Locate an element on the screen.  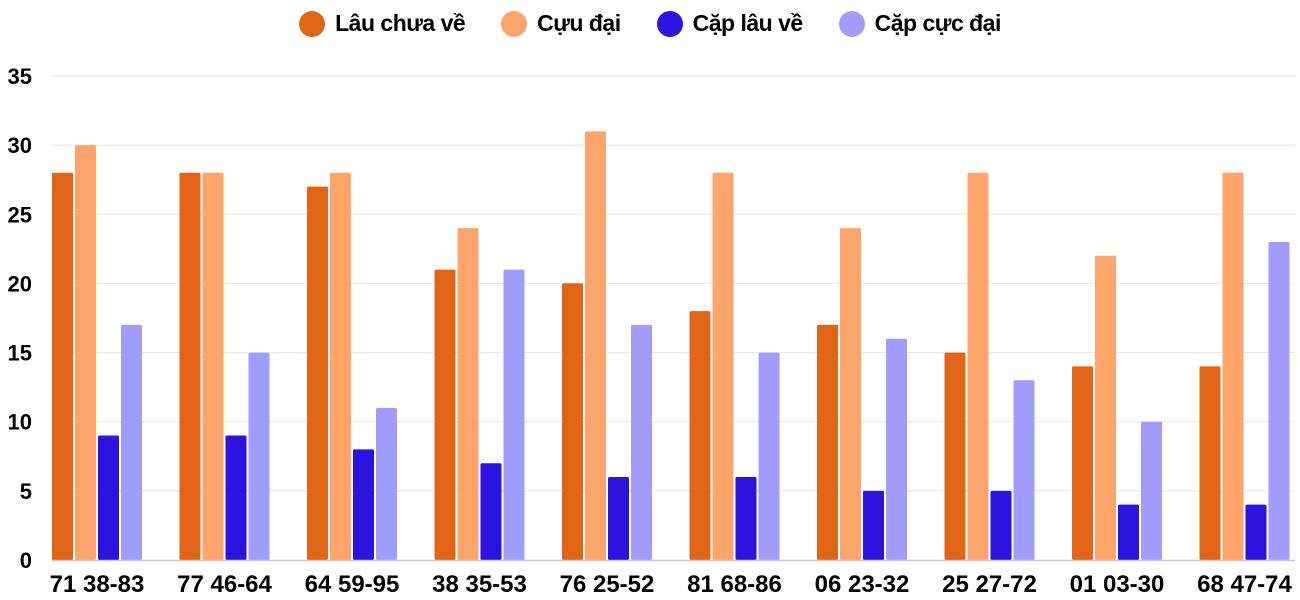
x-tick-label: 71 38-83 is located at coordinates (97, 584).